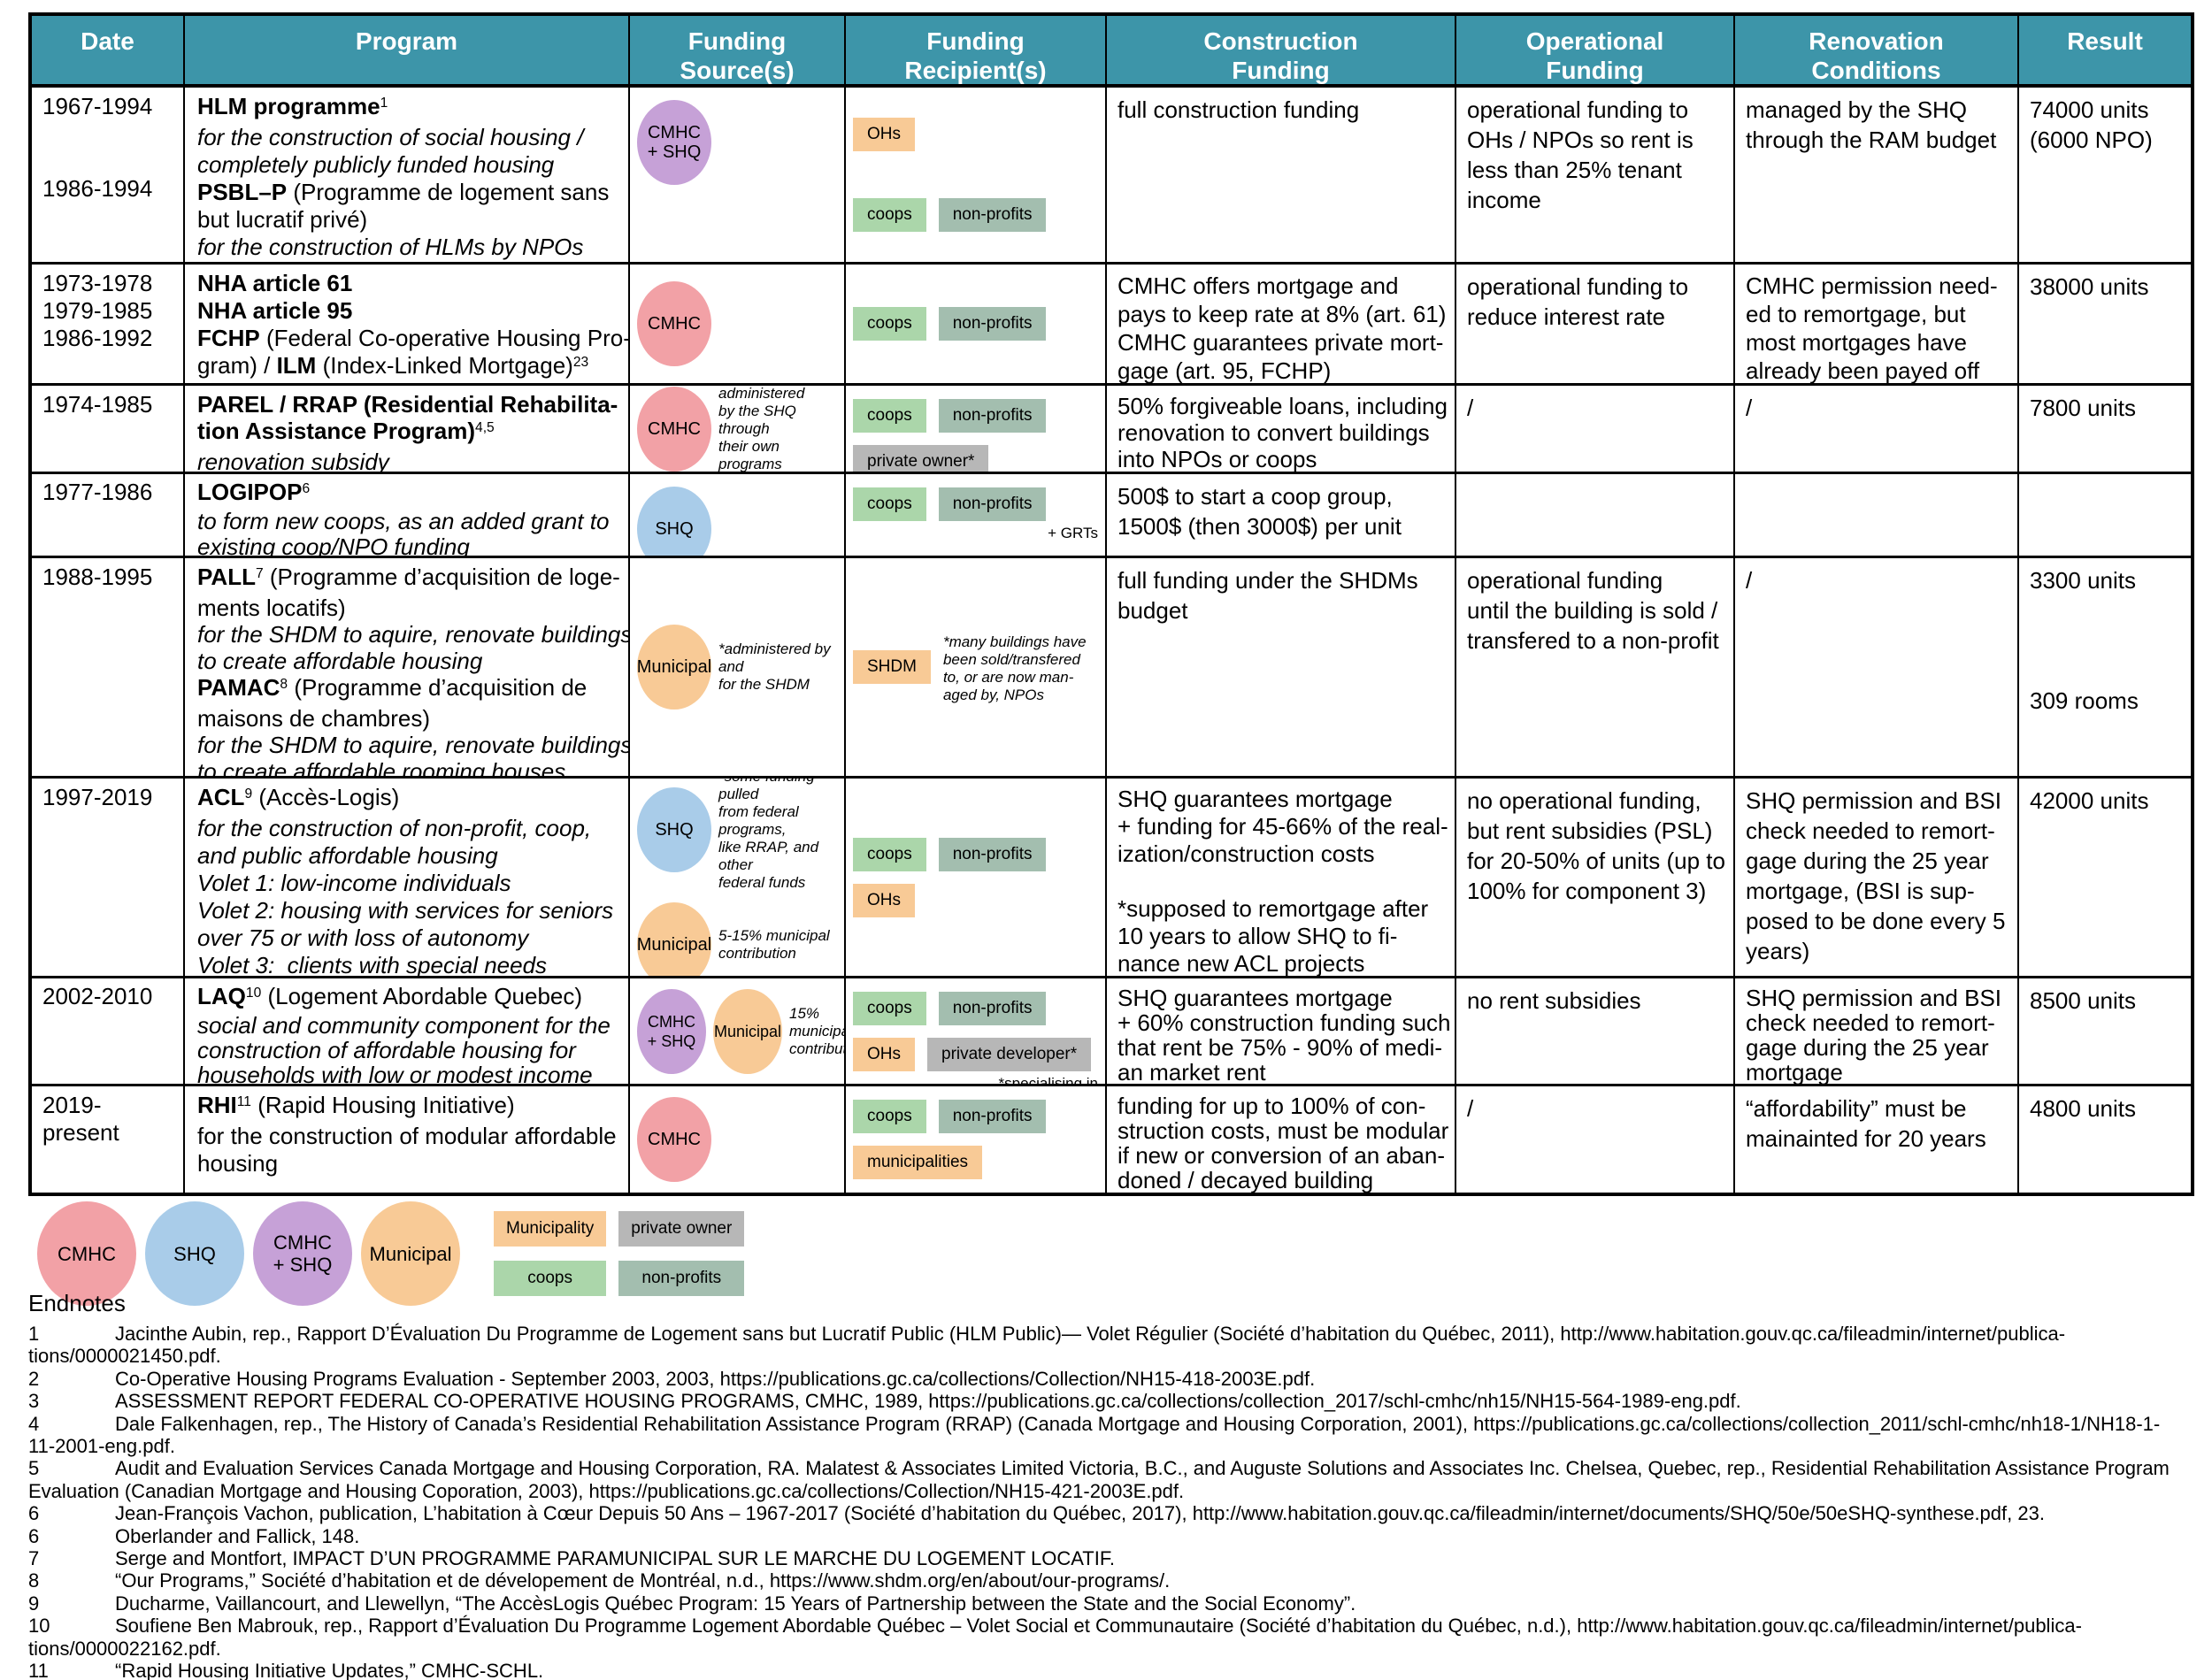 The height and width of the screenshot is (1680, 2212). Describe the element at coordinates (326, 797) in the screenshot. I see `text-segment: (Accès-Logis)` at that location.